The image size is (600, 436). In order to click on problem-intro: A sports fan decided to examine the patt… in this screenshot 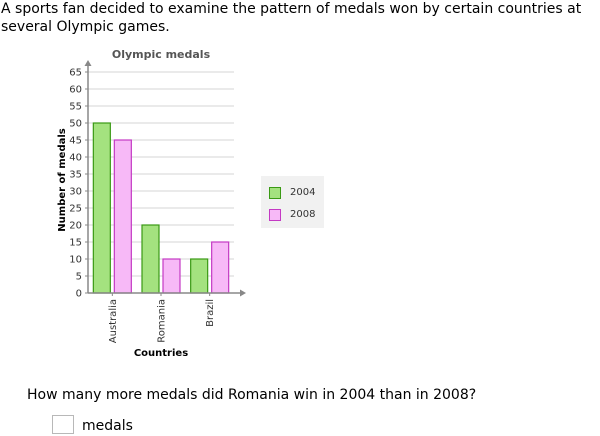, I will do `click(291, 18)`.